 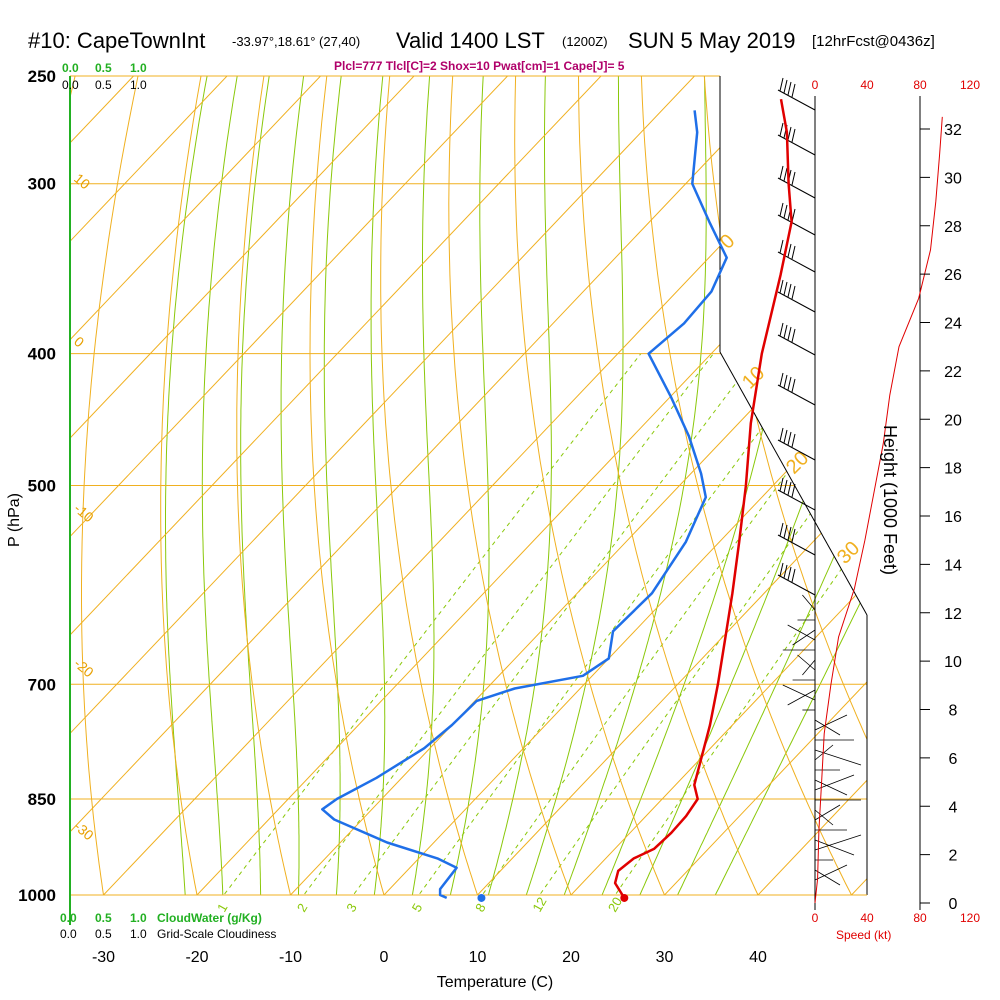 I want to click on cloudiness-top-2: 1.0, so click(x=138, y=85).